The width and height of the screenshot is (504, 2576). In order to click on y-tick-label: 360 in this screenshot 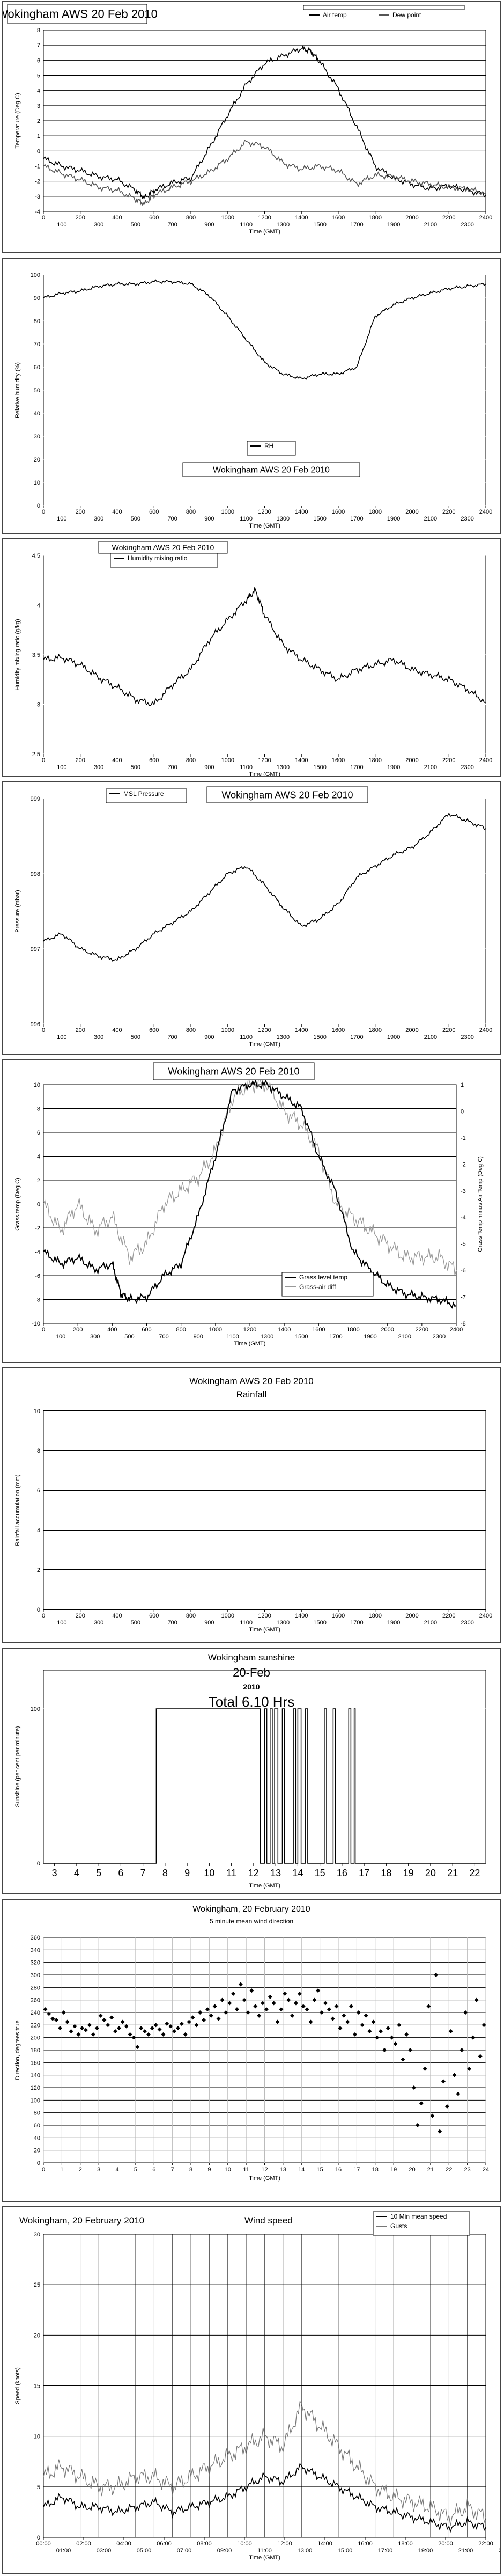, I will do `click(35, 1938)`.